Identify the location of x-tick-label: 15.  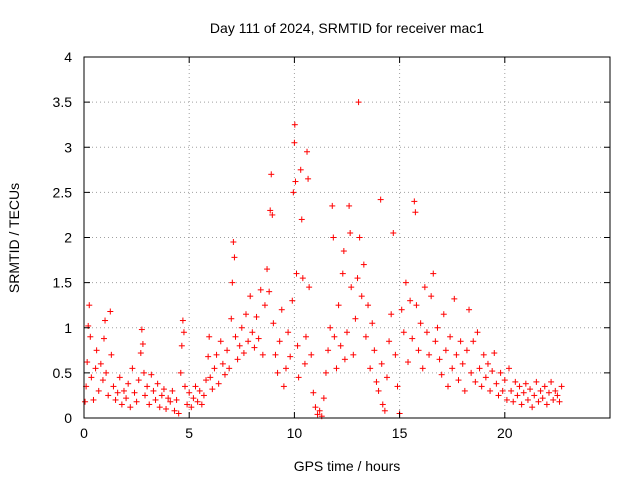
(400, 433).